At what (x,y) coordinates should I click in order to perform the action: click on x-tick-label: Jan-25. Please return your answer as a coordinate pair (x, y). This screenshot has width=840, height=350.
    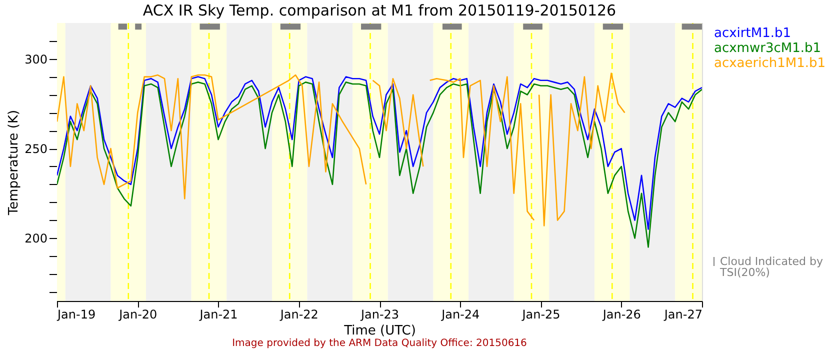
    Looking at the image, I should click on (540, 315).